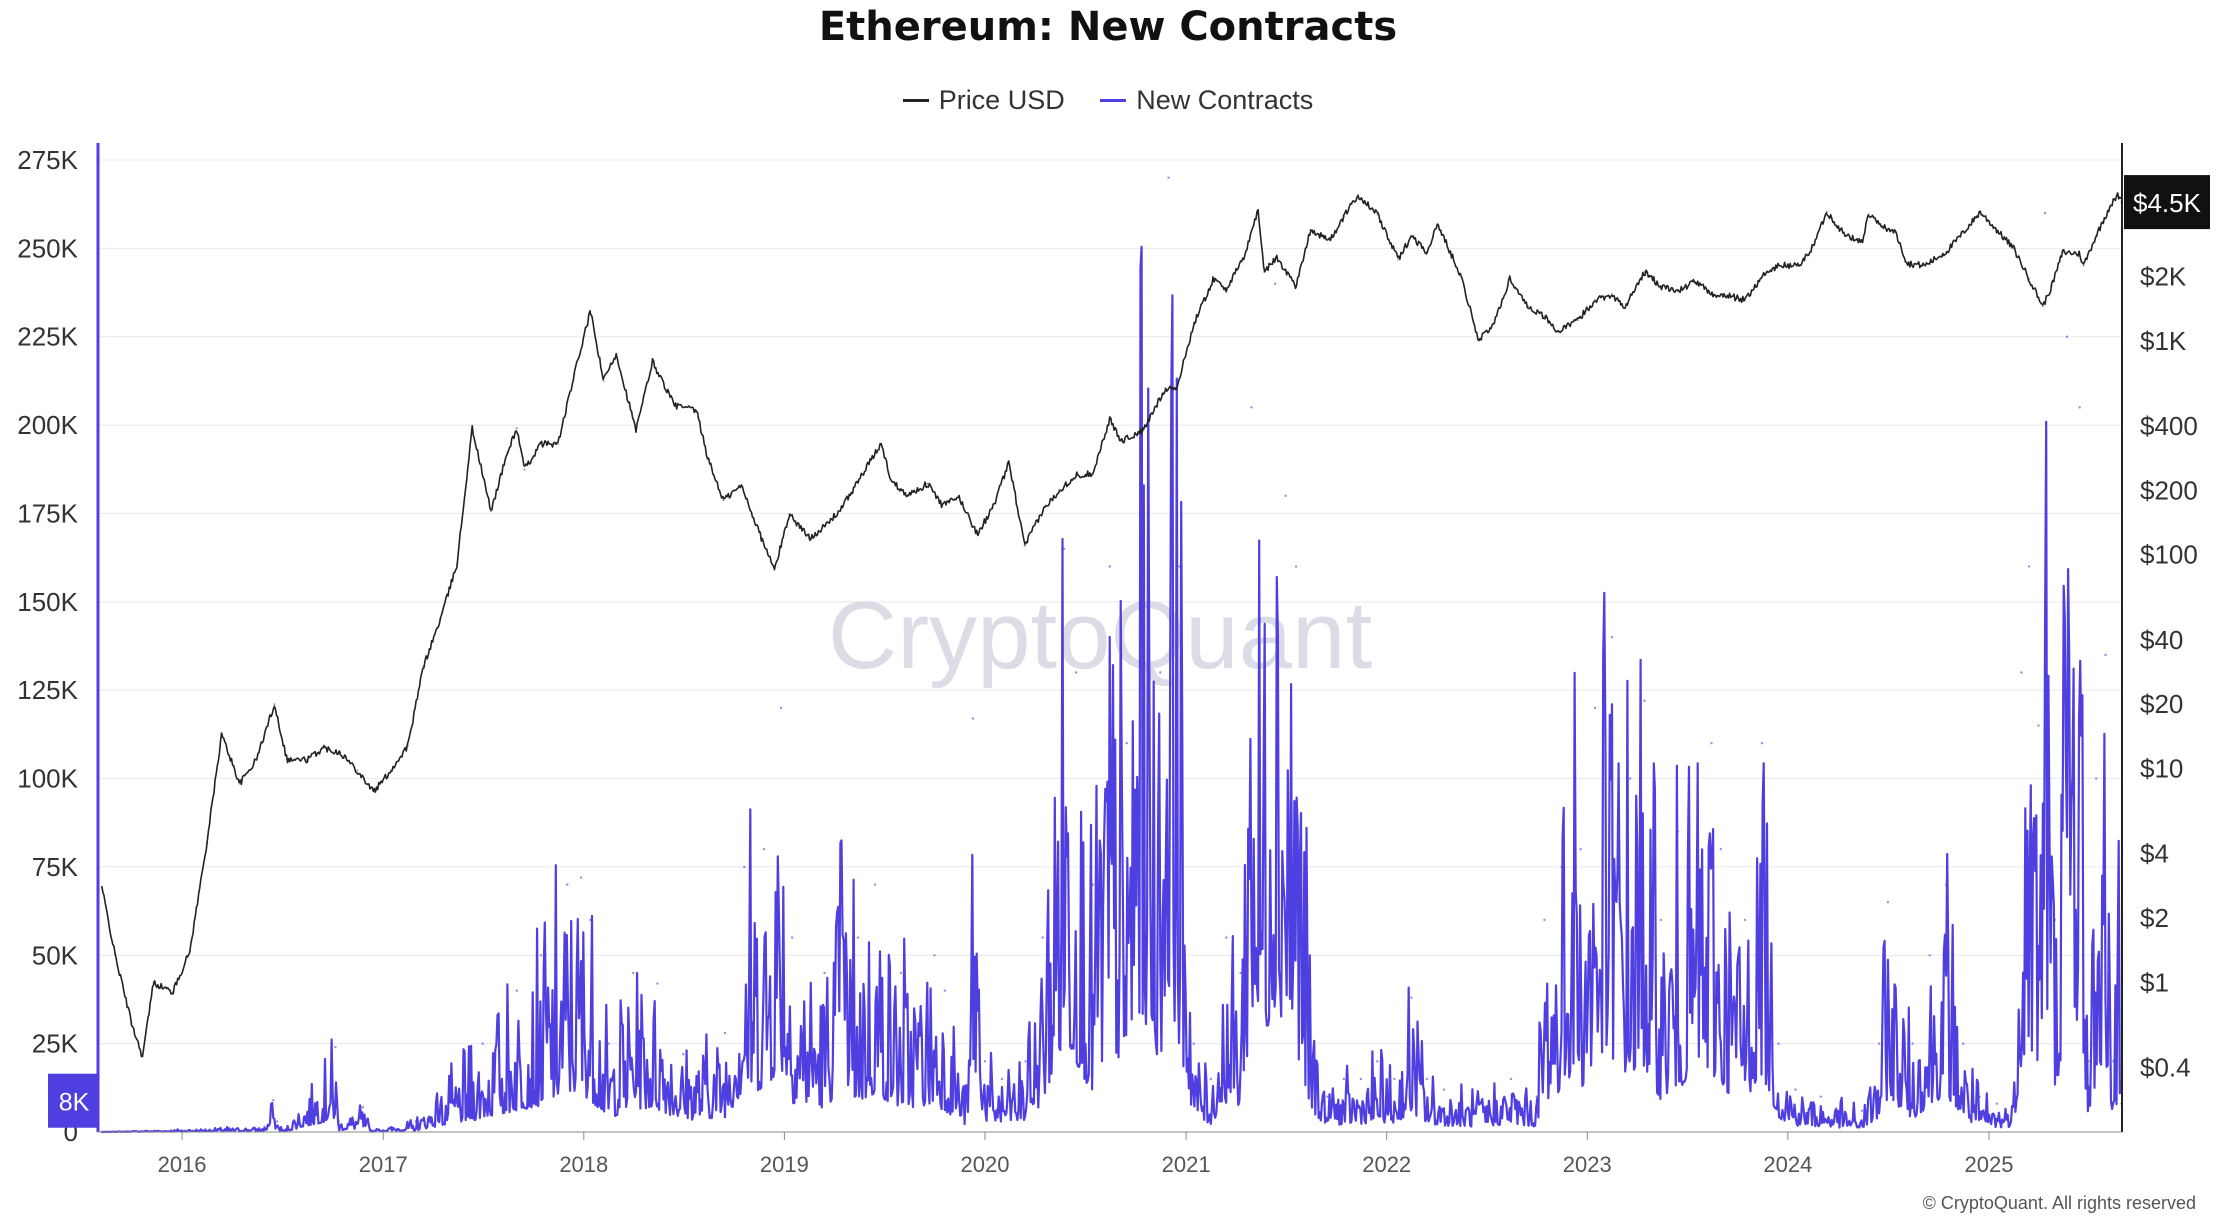 This screenshot has width=2216, height=1226. I want to click on chart-legend: Price USD New Contracts, so click(1108, 97).